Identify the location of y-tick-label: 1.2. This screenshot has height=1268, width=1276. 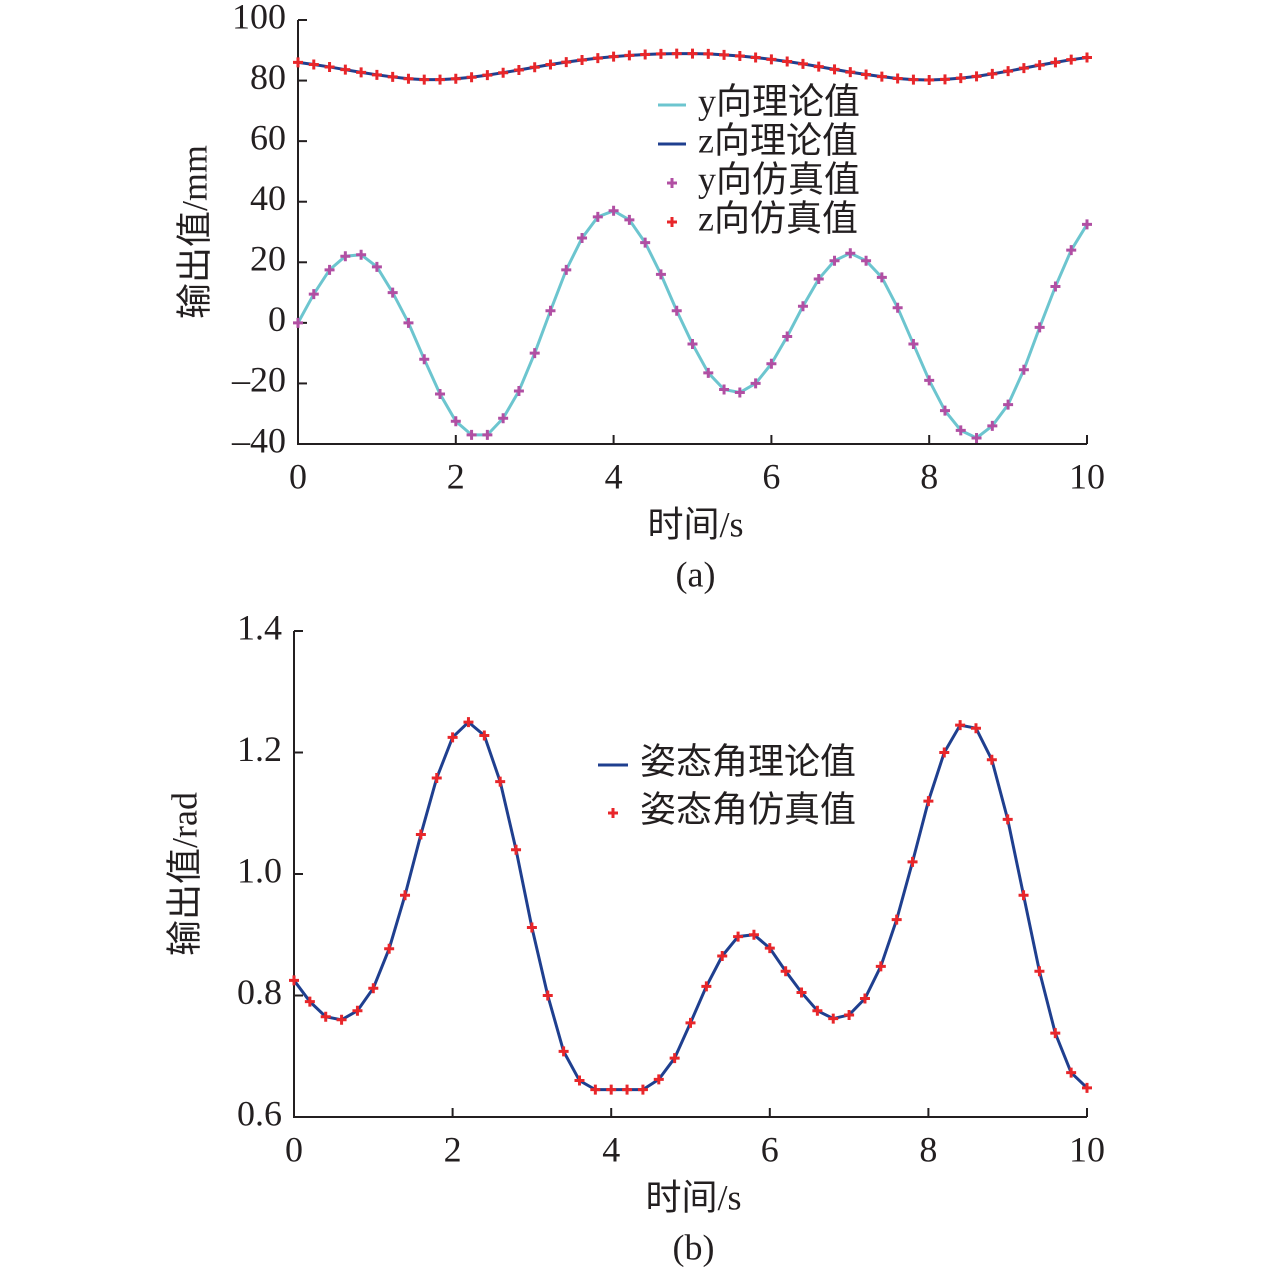
(259, 749).